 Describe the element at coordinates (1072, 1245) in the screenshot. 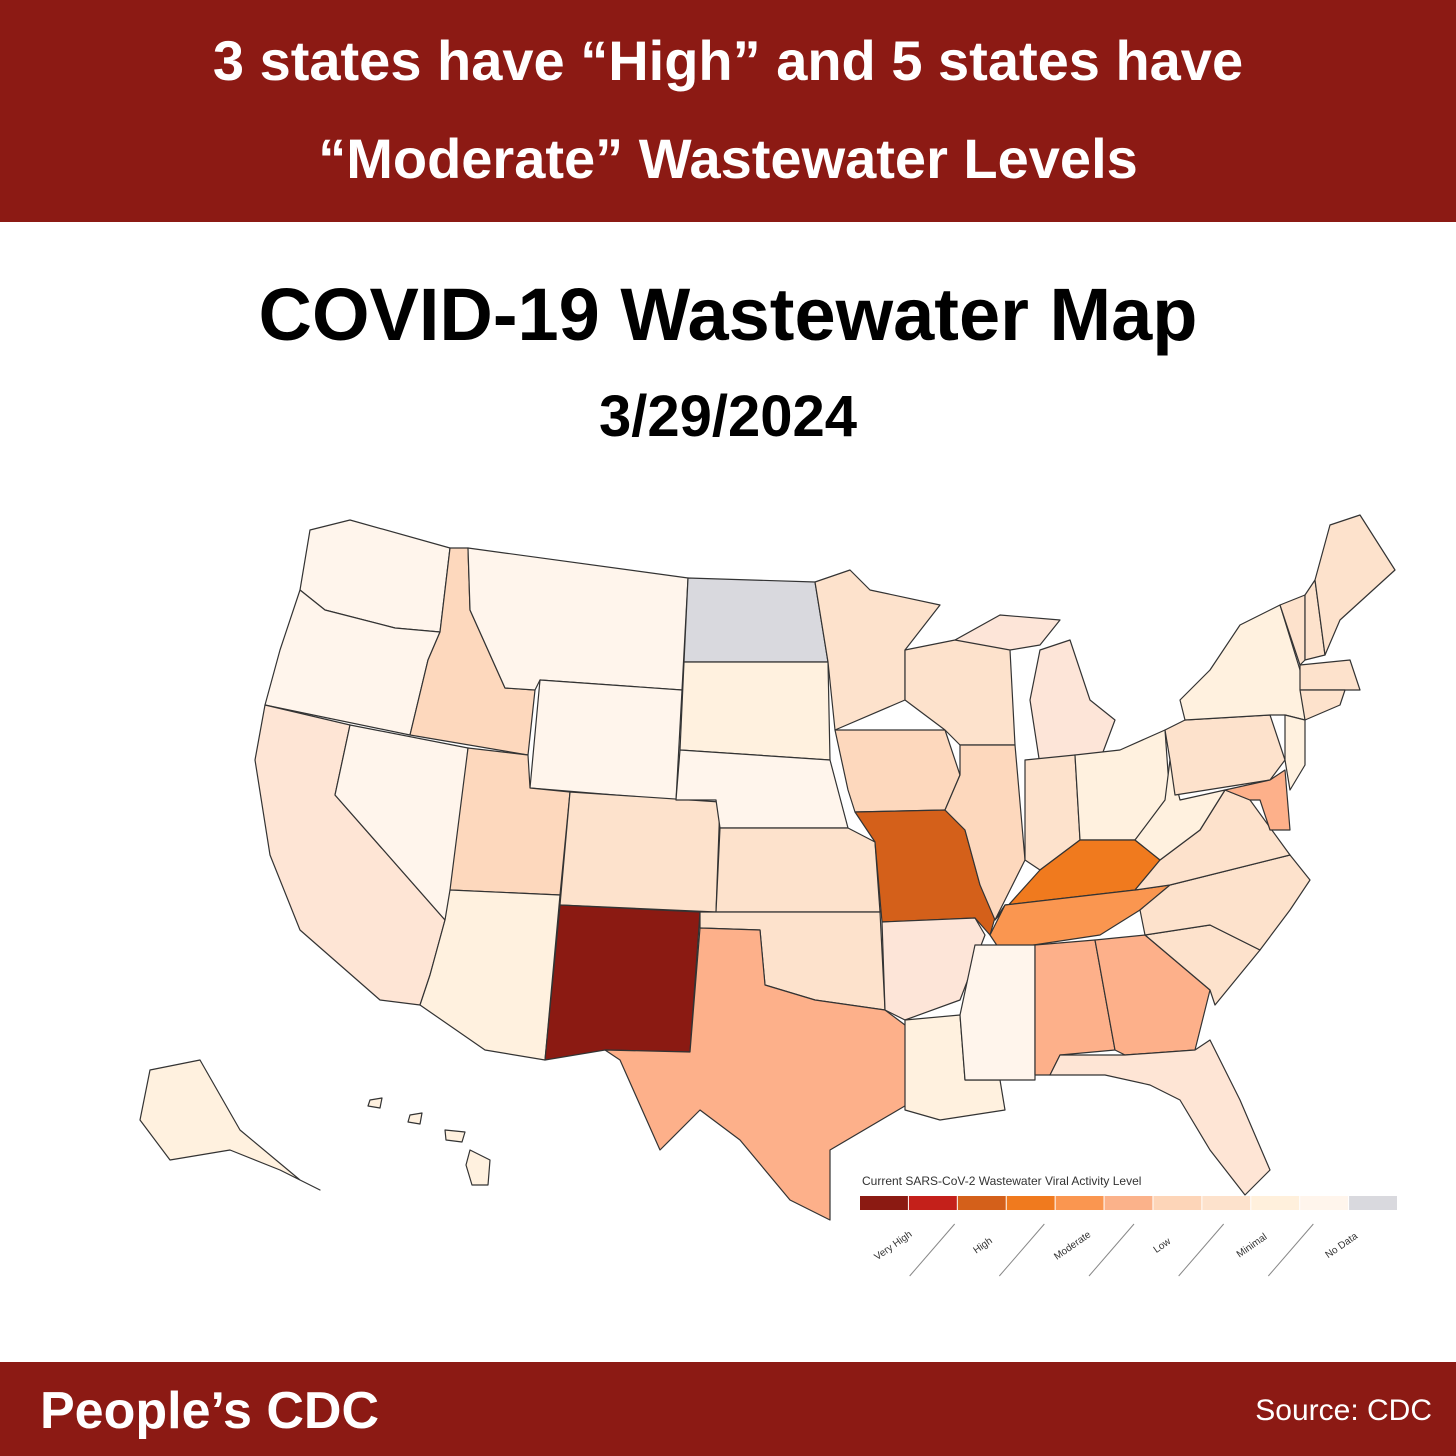

I see `legend-label: Moderate` at that location.